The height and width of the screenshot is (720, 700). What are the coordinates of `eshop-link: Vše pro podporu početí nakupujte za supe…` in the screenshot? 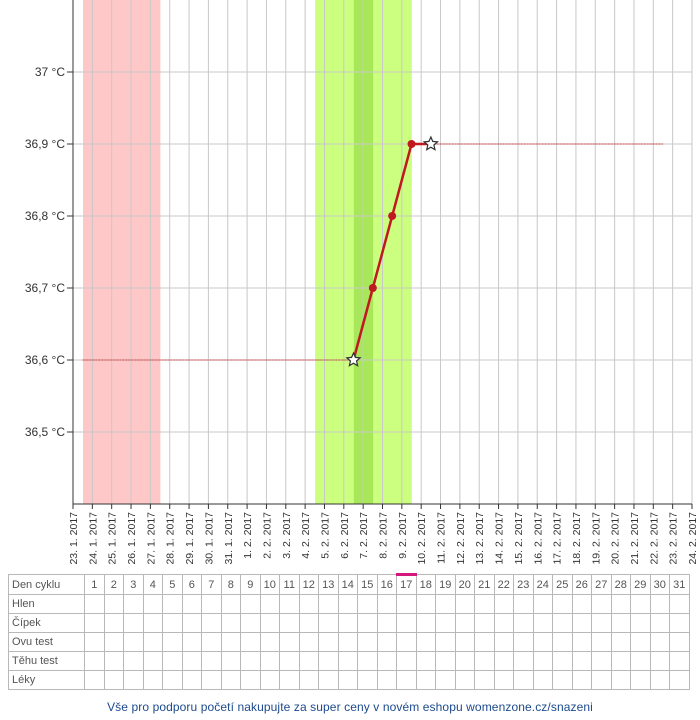 It's located at (350, 707).